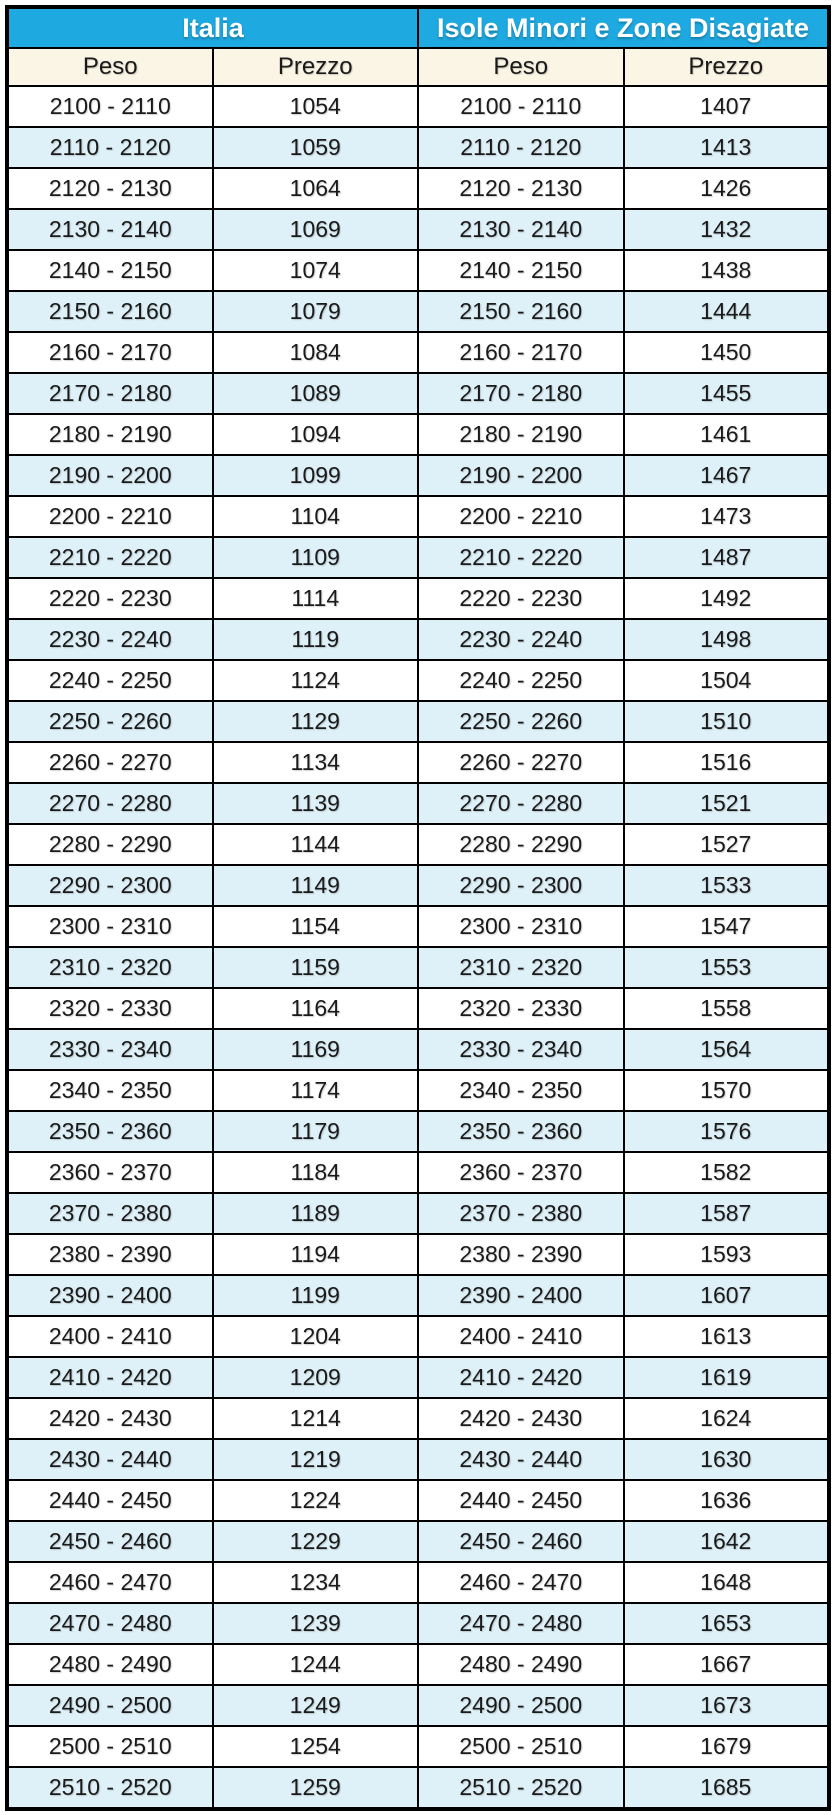  I want to click on table-row: 2310 - 2320 1159 2310 - 2320 1553, so click(418, 967).